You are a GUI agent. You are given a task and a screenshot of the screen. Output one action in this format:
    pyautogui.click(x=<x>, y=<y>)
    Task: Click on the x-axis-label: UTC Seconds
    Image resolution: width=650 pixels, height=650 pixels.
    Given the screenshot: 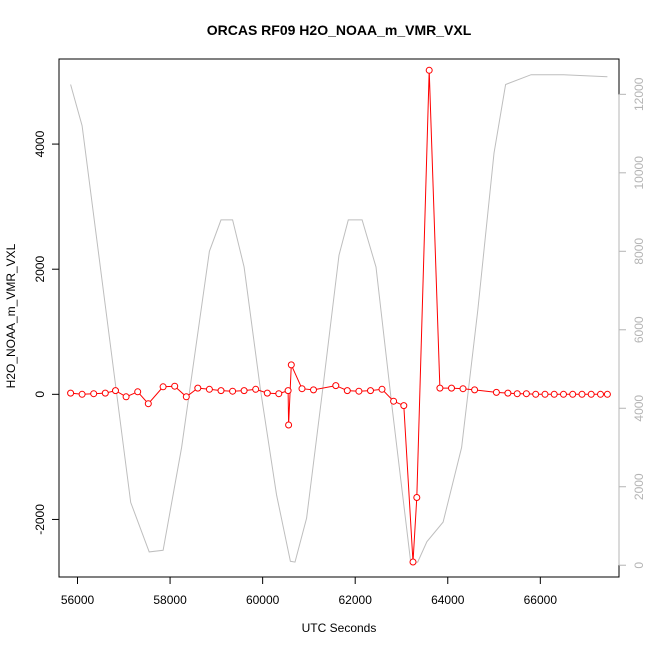 What is the action you would take?
    pyautogui.click(x=339, y=628)
    